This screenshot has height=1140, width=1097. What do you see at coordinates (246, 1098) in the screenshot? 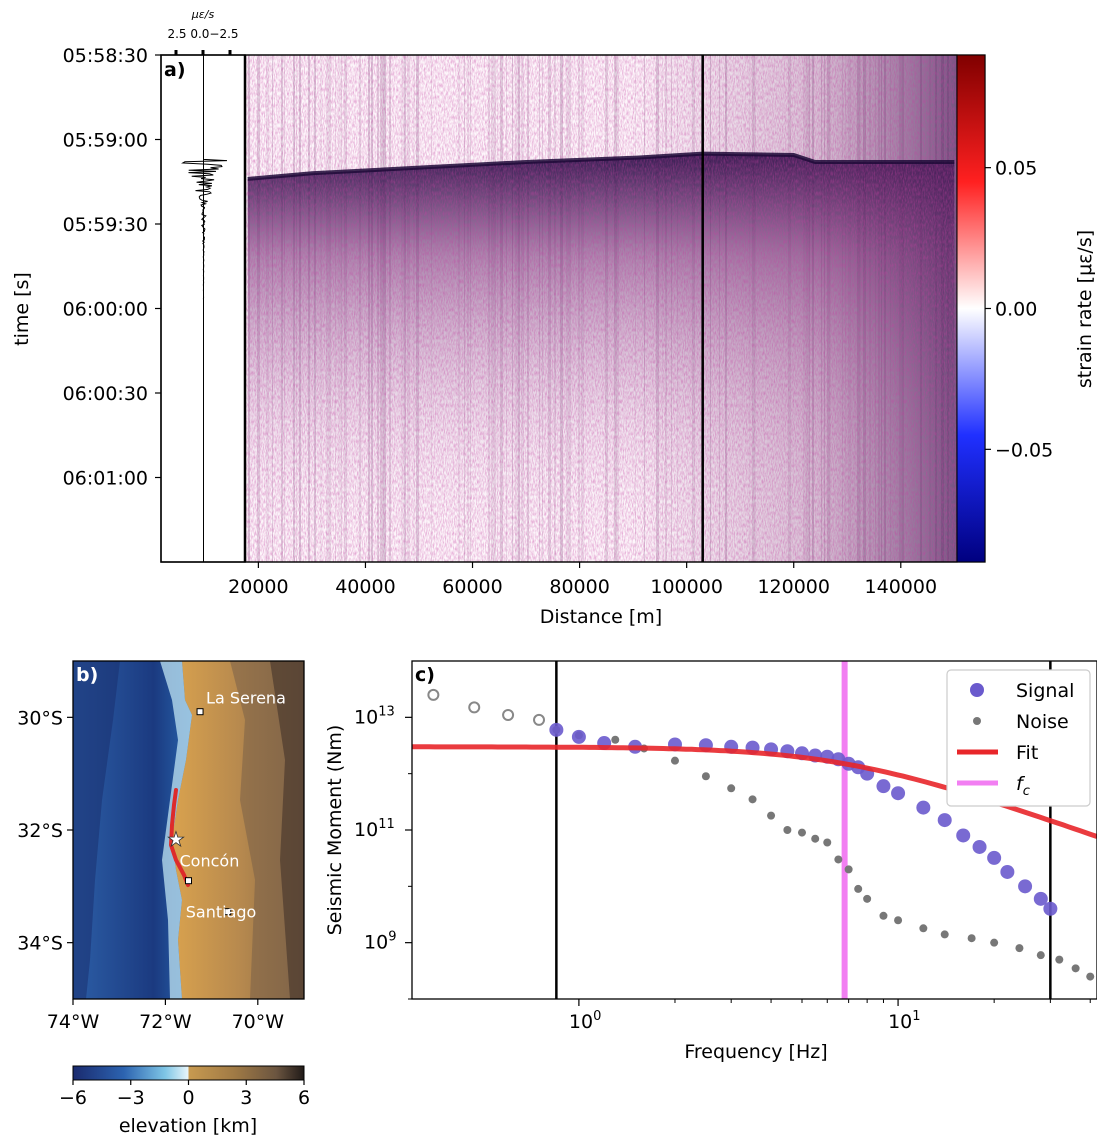
I see `colorbar-tick-label-b: 3` at bounding box center [246, 1098].